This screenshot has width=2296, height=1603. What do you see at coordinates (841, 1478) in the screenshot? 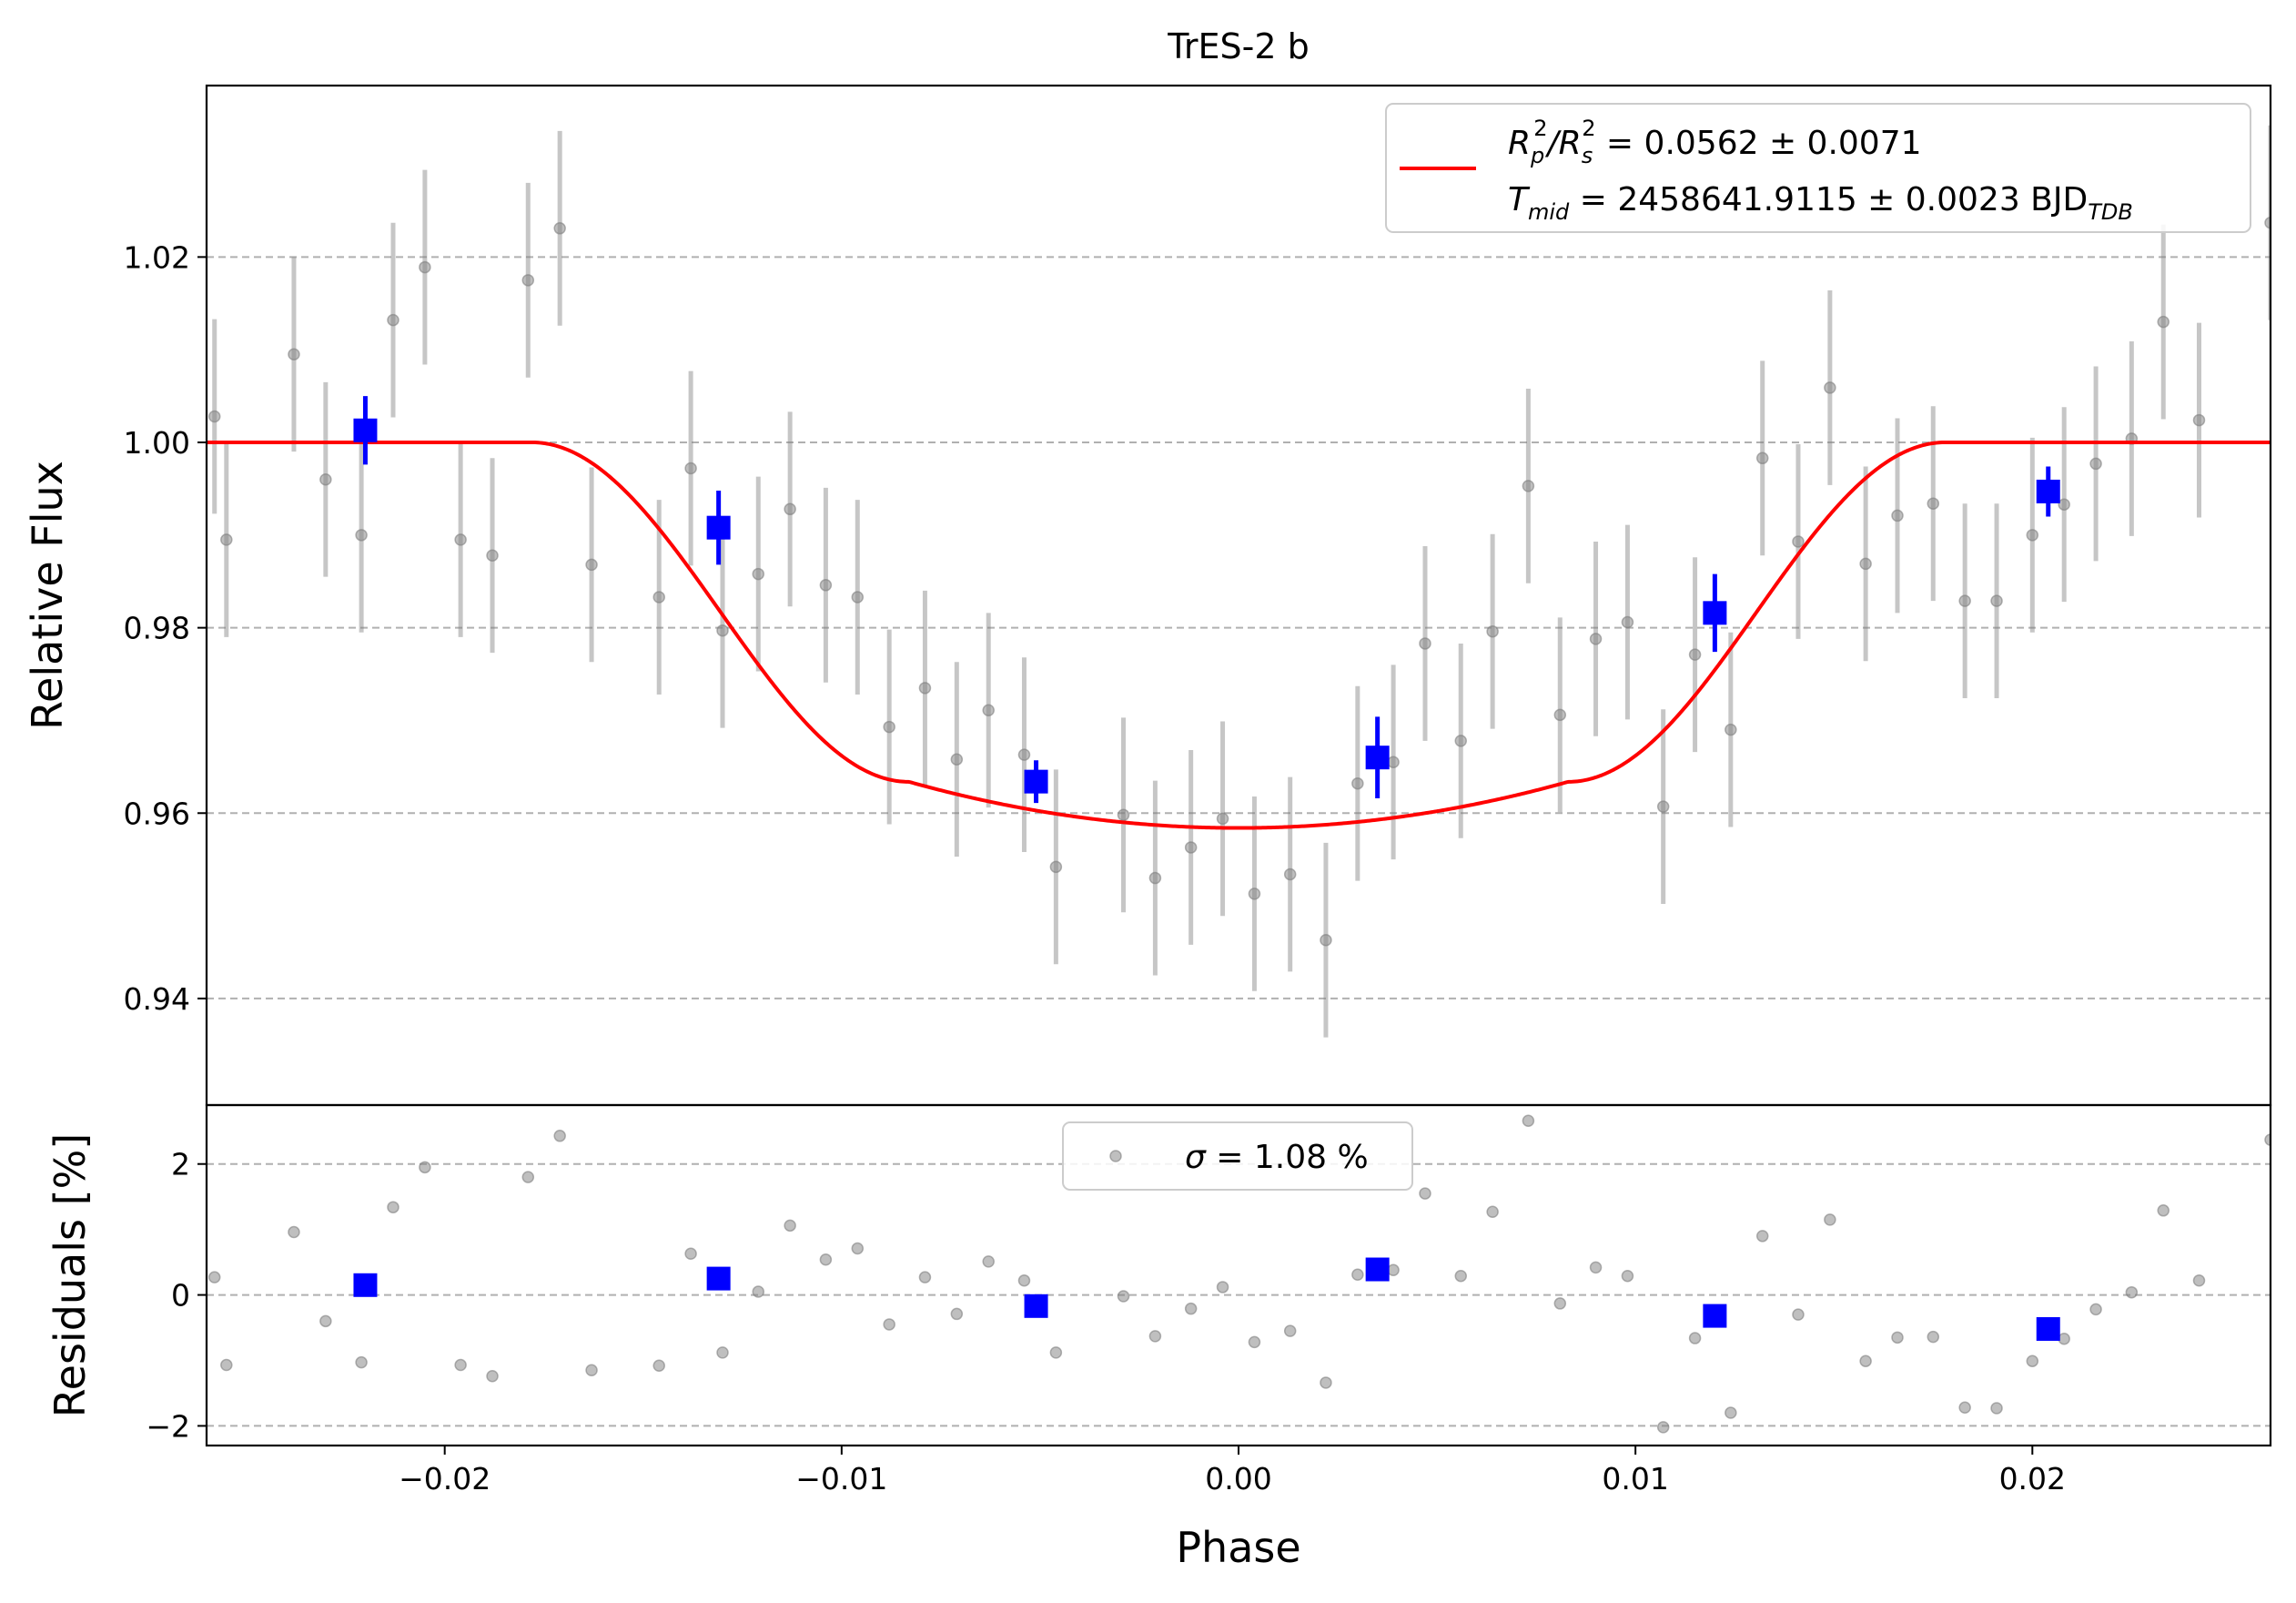
I see `phase-x-tick-label: −0.01` at bounding box center [841, 1478].